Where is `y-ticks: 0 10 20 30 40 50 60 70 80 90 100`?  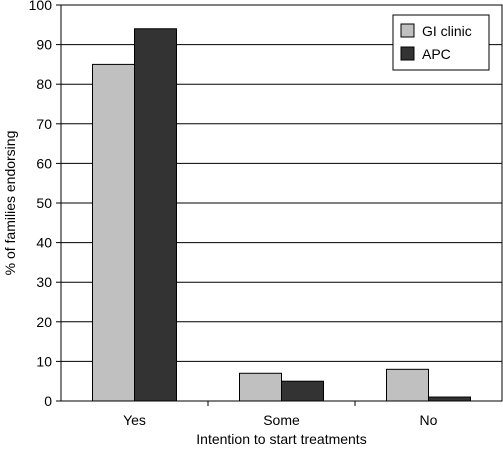
y-ticks: 0 10 20 30 40 50 60 70 80 90 100 is located at coordinates (45, 204).